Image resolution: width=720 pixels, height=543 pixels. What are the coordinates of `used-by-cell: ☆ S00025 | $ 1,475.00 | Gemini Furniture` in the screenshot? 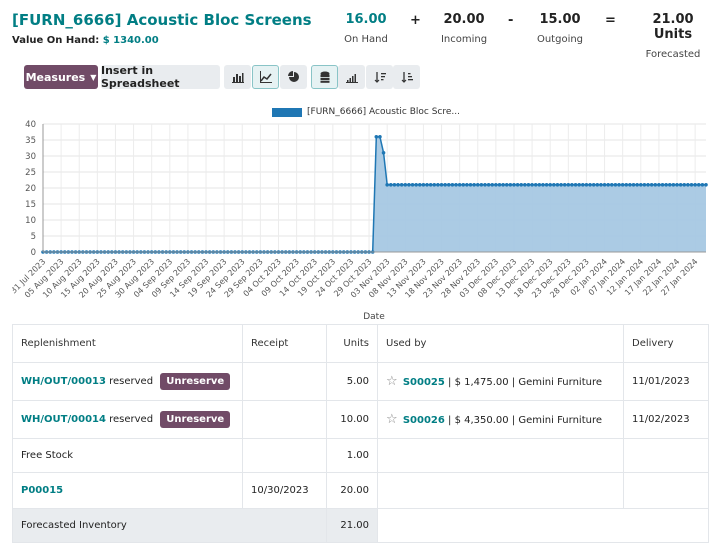 It's located at (500, 381).